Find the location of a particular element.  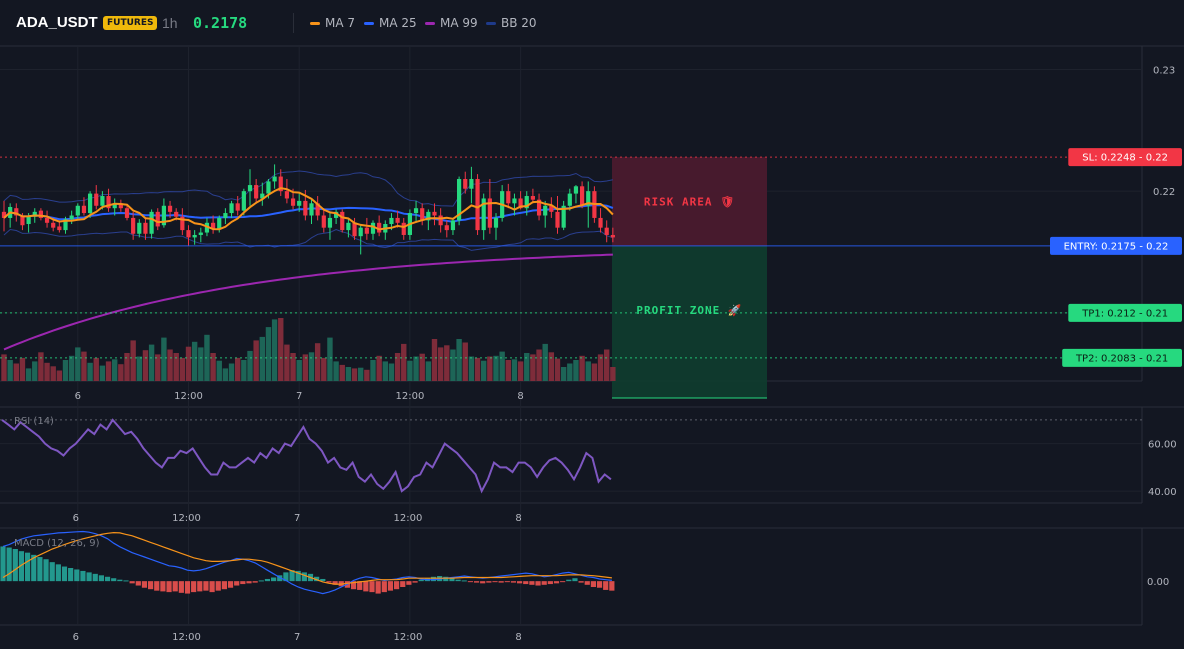

legend-label: MA 7 is located at coordinates (340, 23).